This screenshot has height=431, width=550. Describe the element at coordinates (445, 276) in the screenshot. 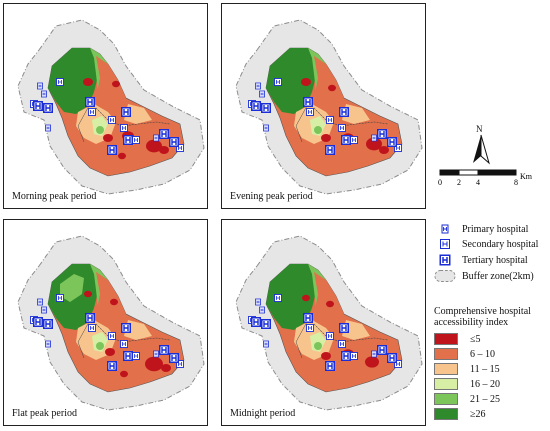

I see `buffer-zone-swatch` at that location.